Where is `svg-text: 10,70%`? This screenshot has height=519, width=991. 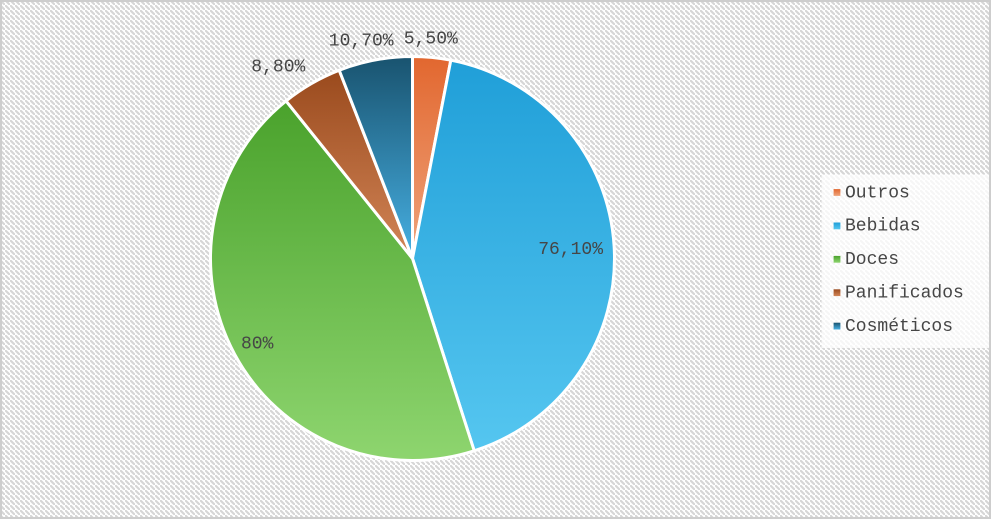
svg-text: 10,70% is located at coordinates (361, 41).